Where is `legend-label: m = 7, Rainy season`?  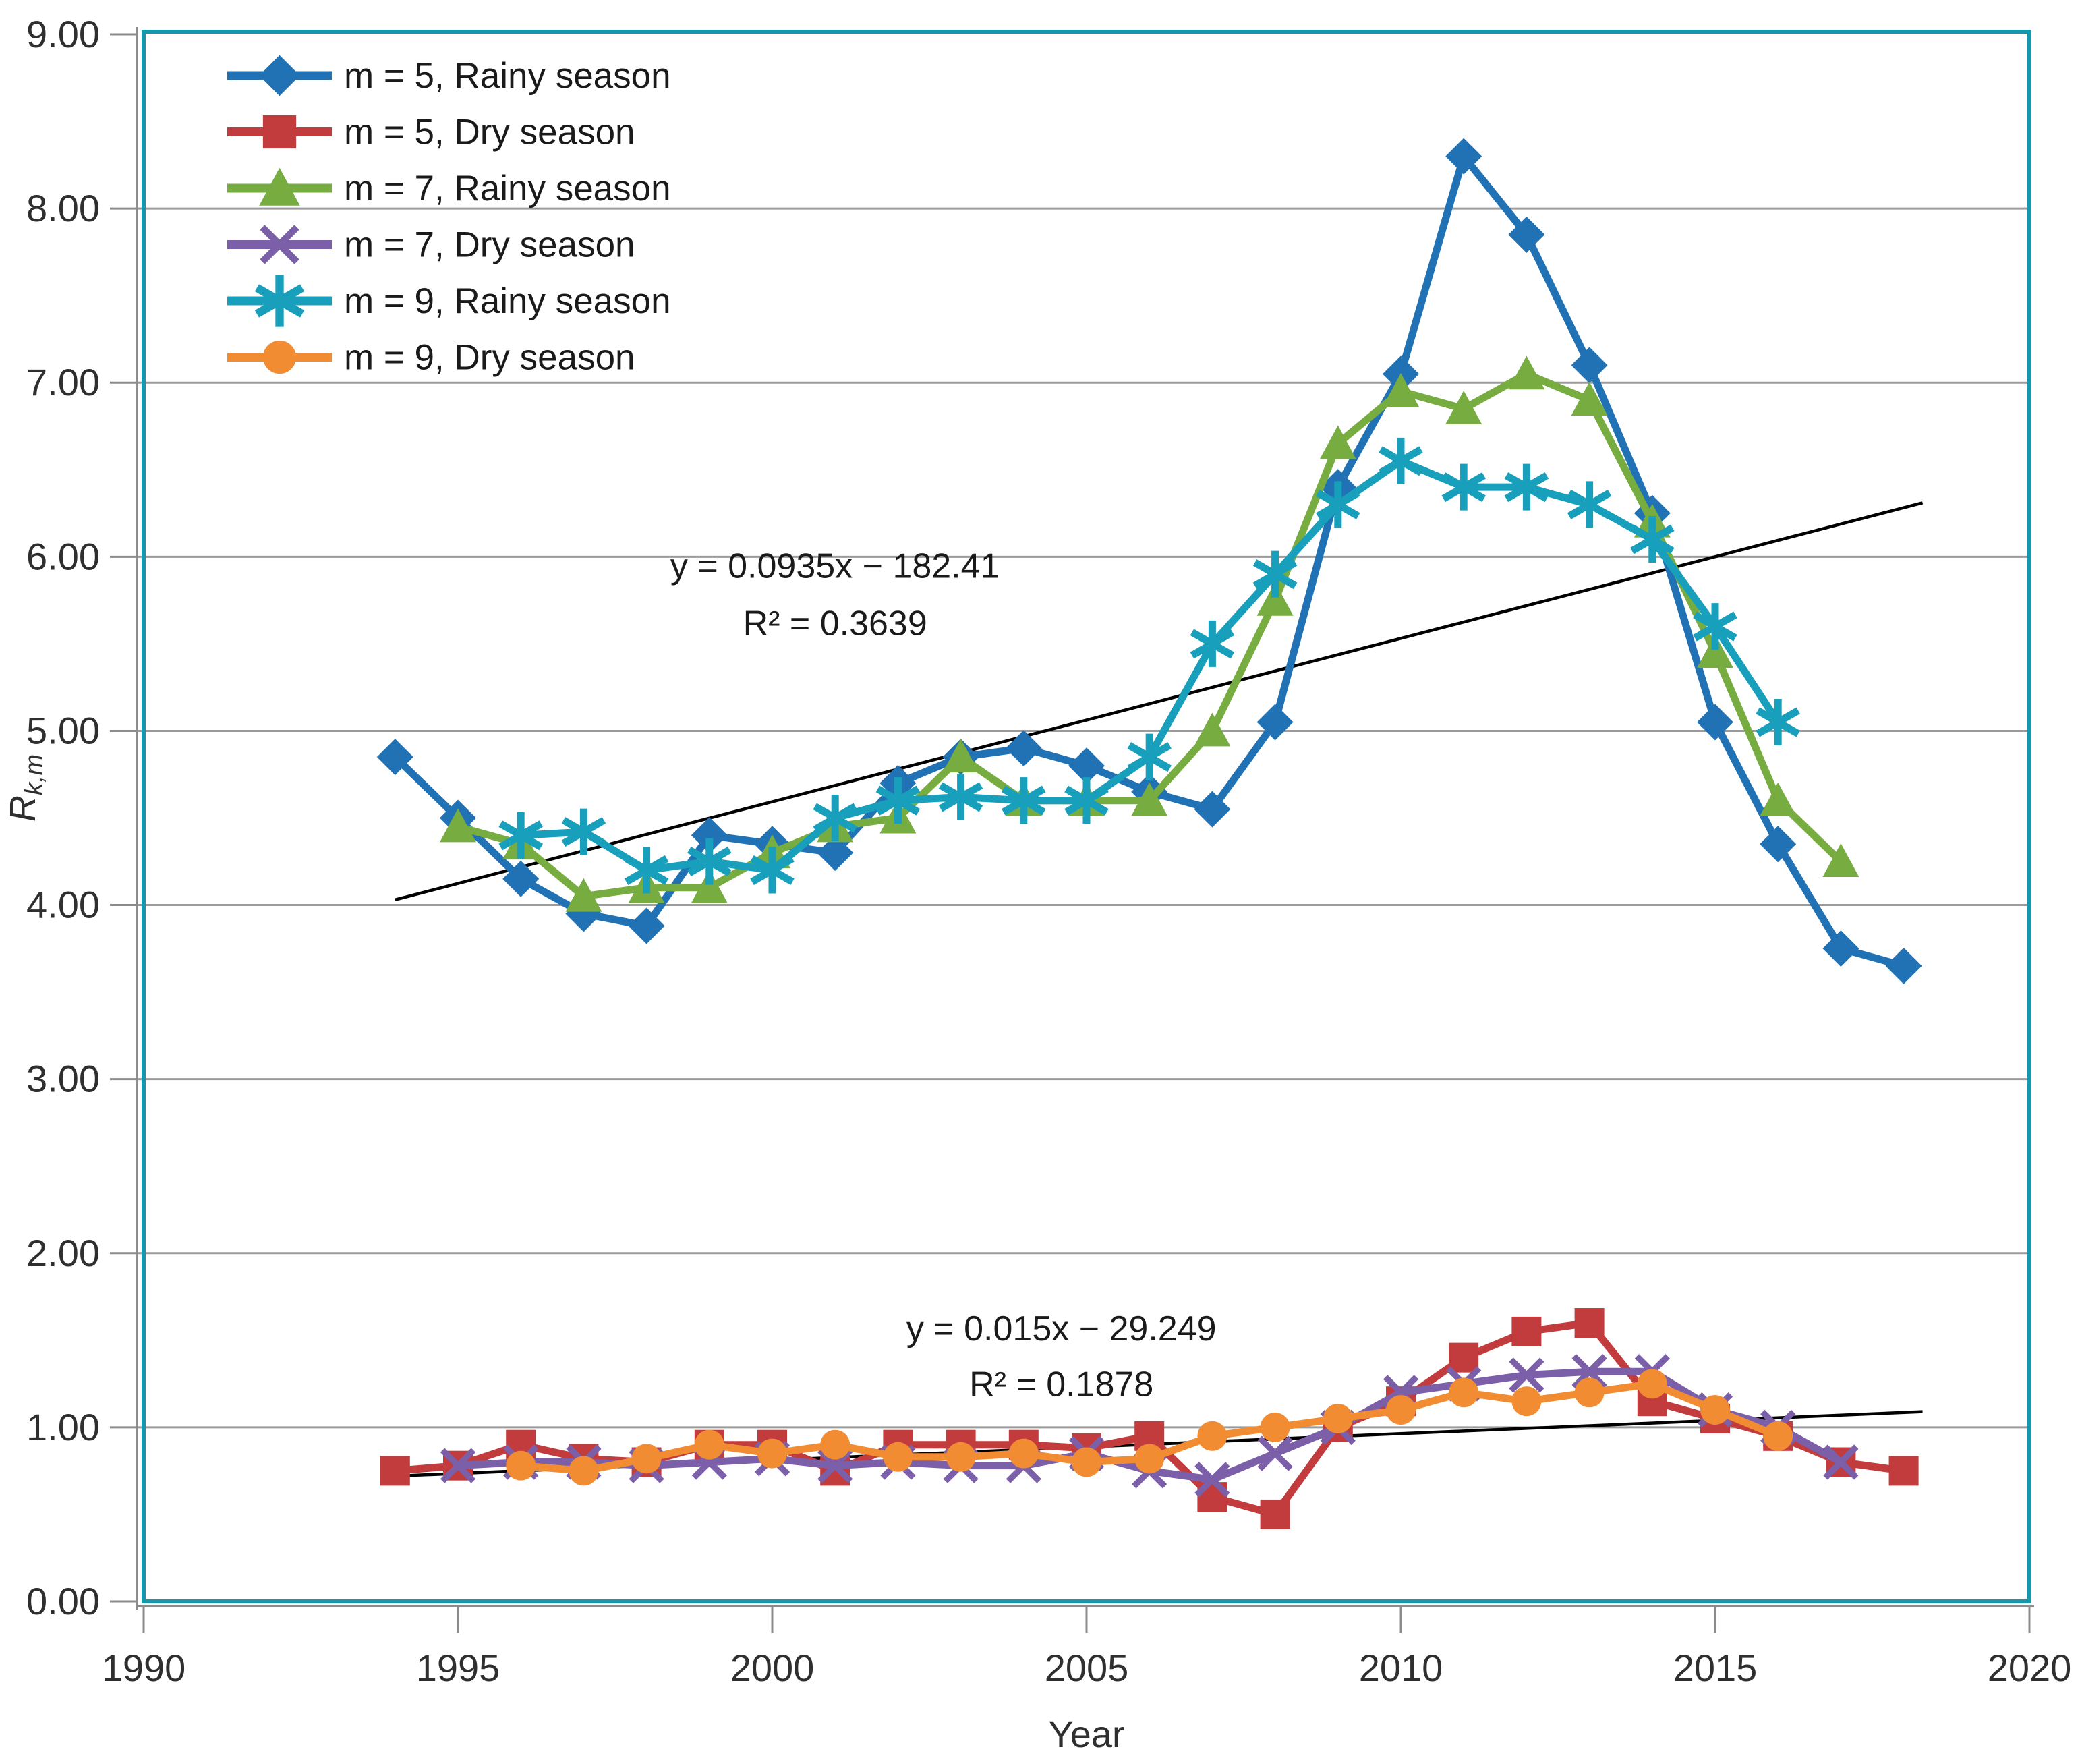 legend-label: m = 7, Rainy season is located at coordinates (508, 188).